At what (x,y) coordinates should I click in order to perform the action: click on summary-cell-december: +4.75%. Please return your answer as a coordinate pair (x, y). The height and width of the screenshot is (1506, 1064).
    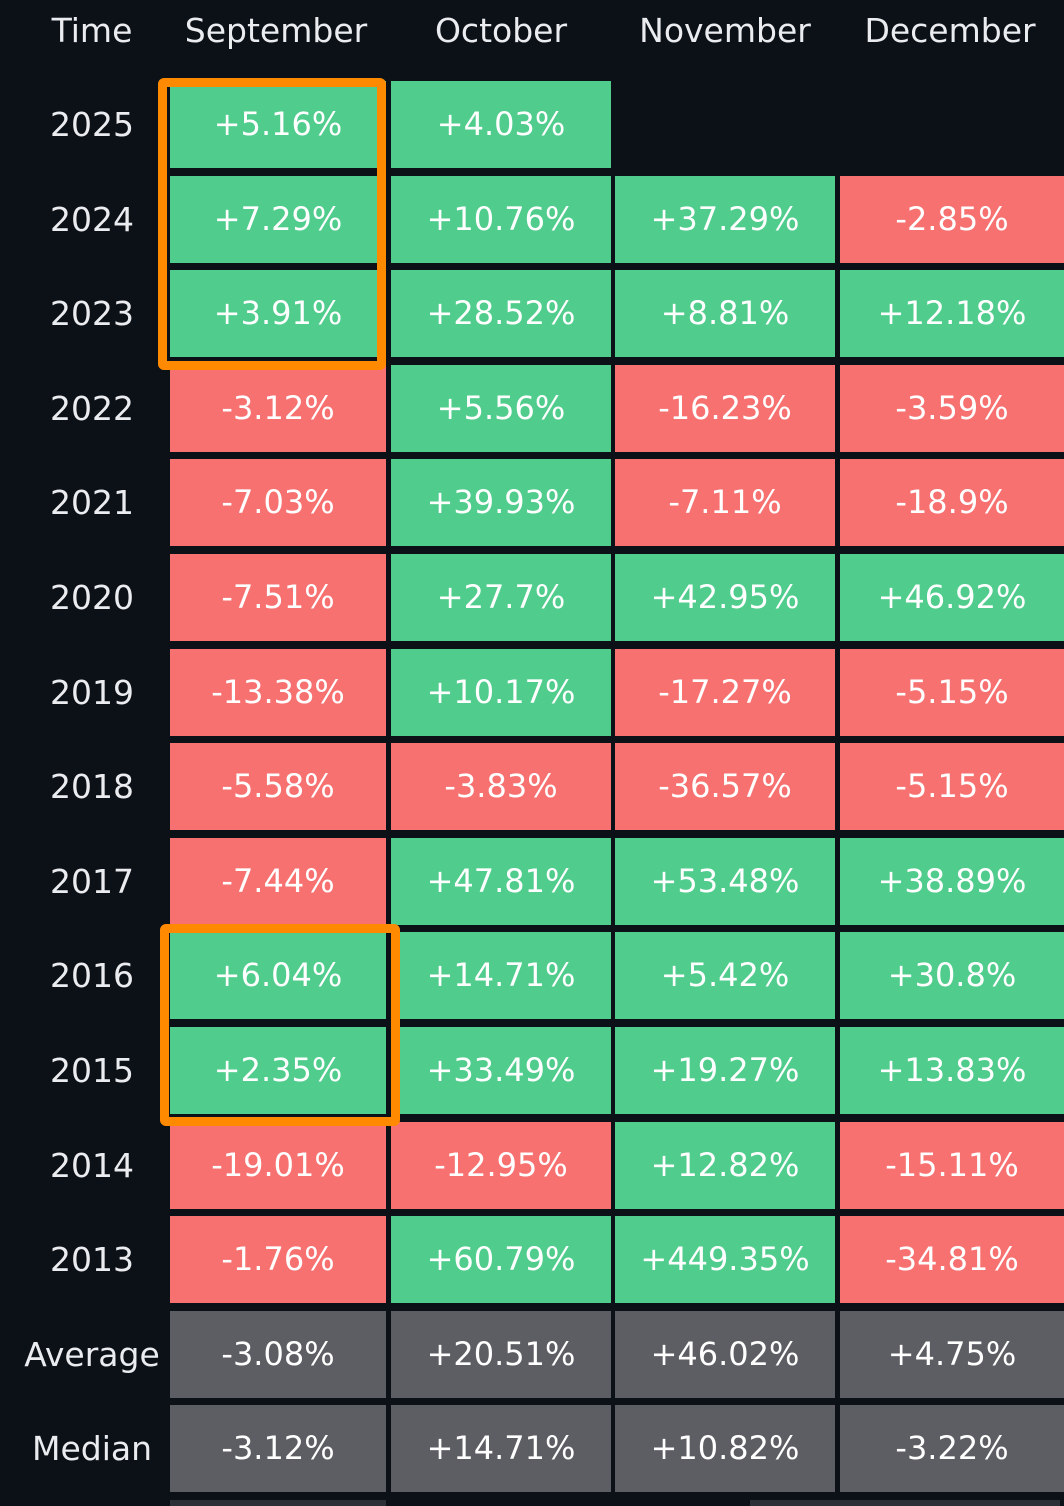
    Looking at the image, I should click on (952, 1354).